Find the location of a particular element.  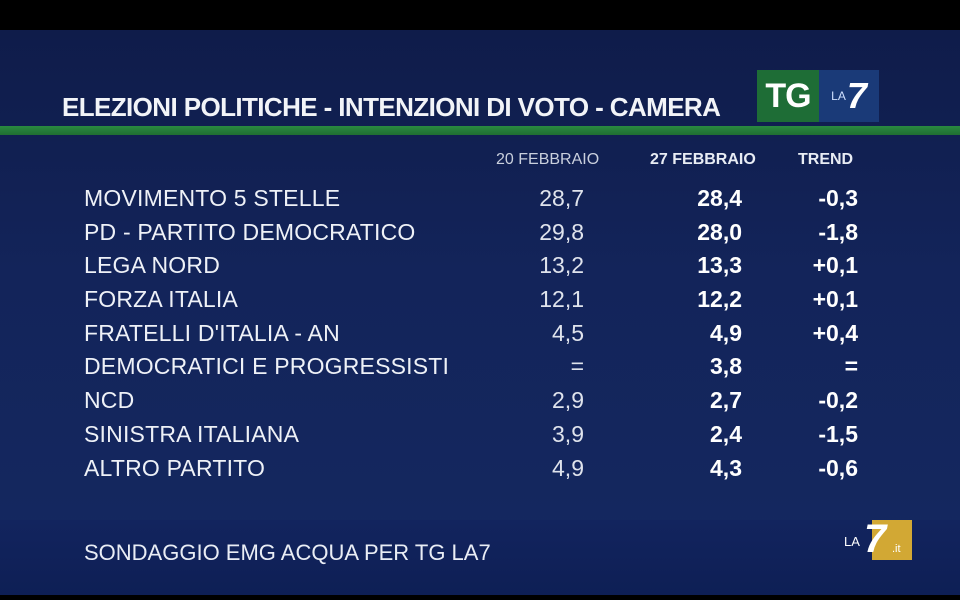

table-row: SINISTRA ITALIANA 3,9 2,4 -1,5 is located at coordinates (480, 434).